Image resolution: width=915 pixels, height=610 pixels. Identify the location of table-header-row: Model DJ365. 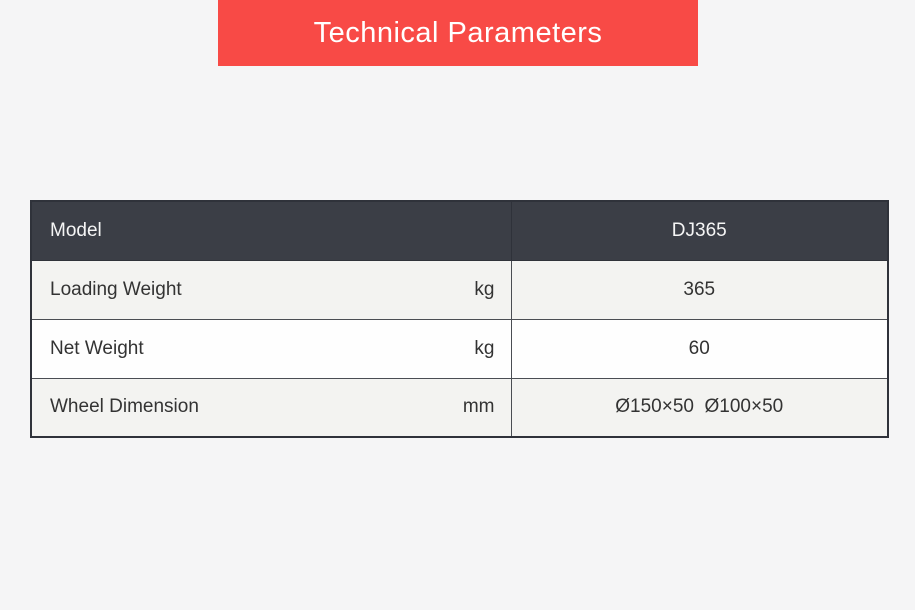
(459, 230).